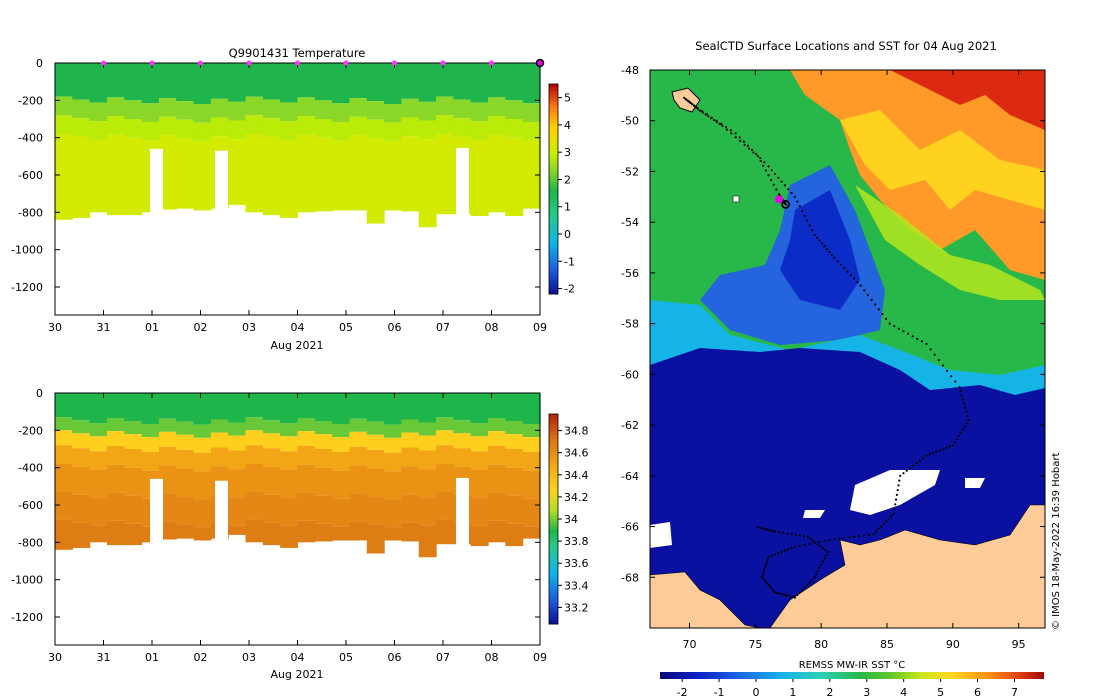 This screenshot has width=1100, height=700. Describe the element at coordinates (201, 657) in the screenshot. I see `x-tick-label: 02` at that location.